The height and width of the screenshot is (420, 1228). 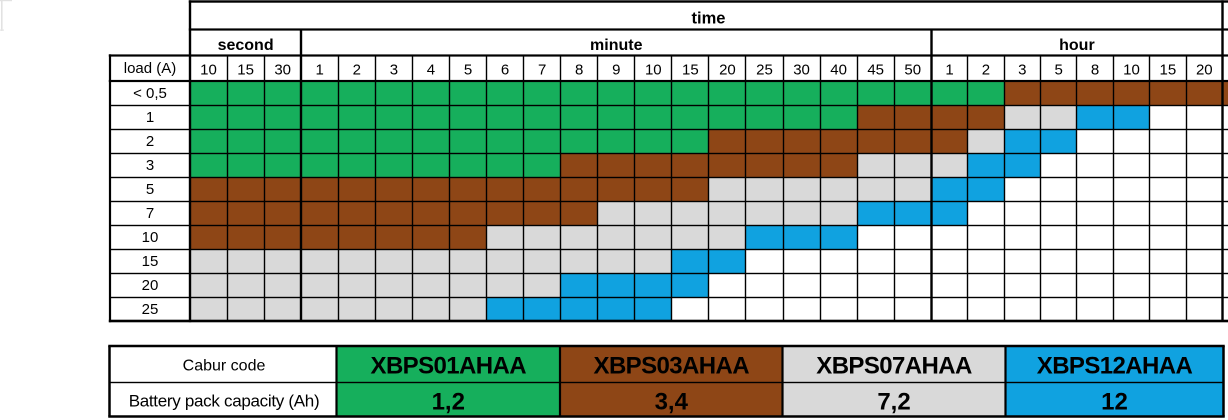 What do you see at coordinates (448, 402) in the screenshot?
I see `svg-text: 1,2` at bounding box center [448, 402].